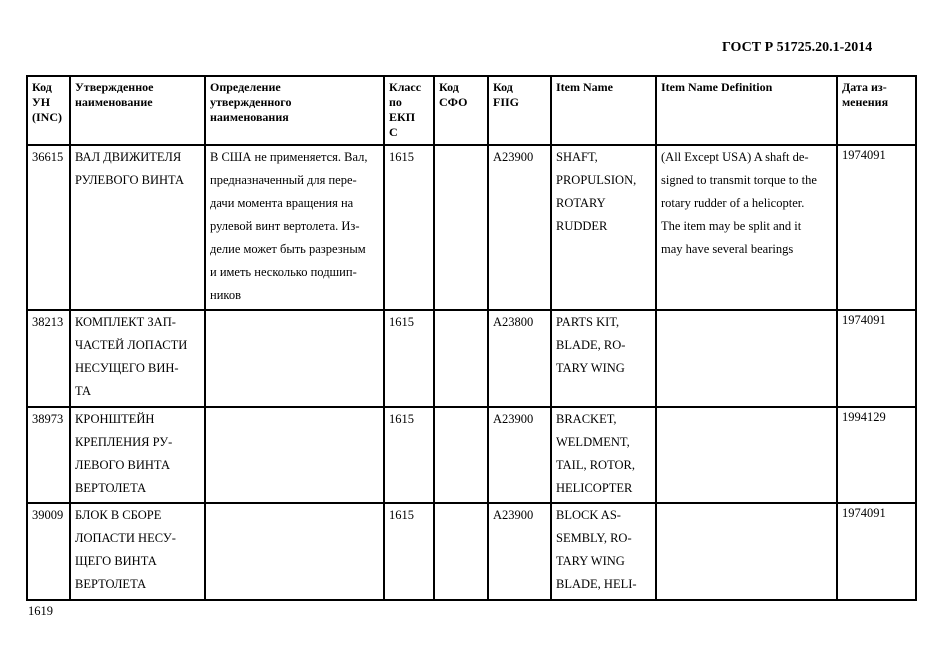 The height and width of the screenshot is (661, 935). I want to click on cell-text: BLADE, RO-, so click(591, 345).